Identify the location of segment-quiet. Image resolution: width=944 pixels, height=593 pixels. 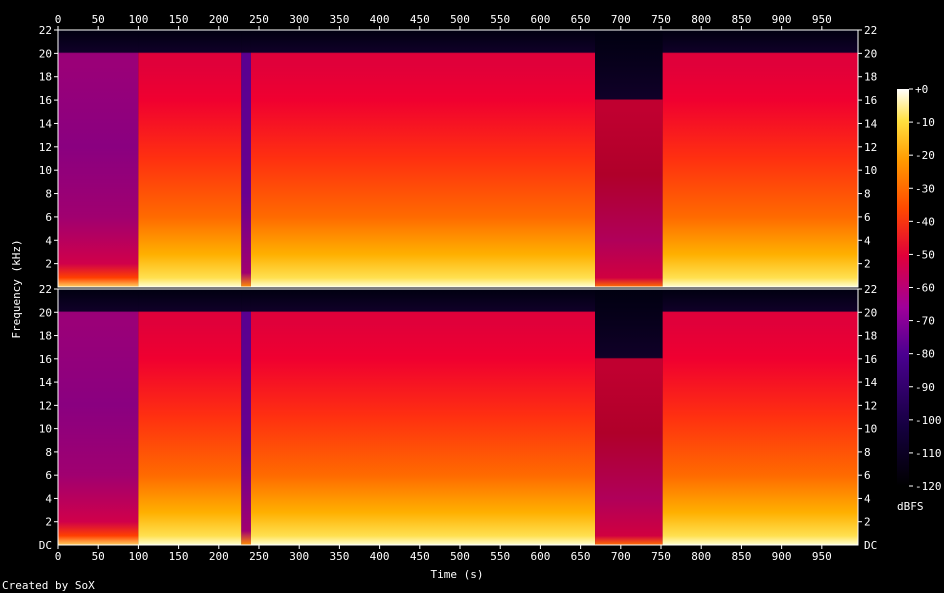
(629, 417).